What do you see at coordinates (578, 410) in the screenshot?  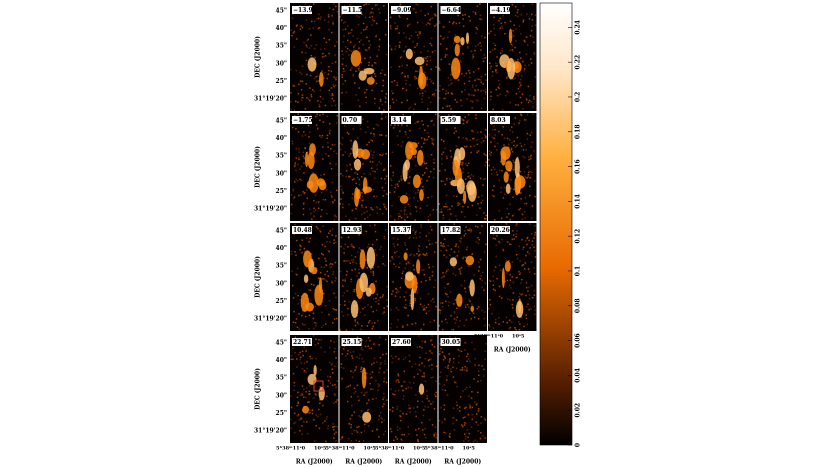 I see `colorbar-tick-label: 0.02` at bounding box center [578, 410].